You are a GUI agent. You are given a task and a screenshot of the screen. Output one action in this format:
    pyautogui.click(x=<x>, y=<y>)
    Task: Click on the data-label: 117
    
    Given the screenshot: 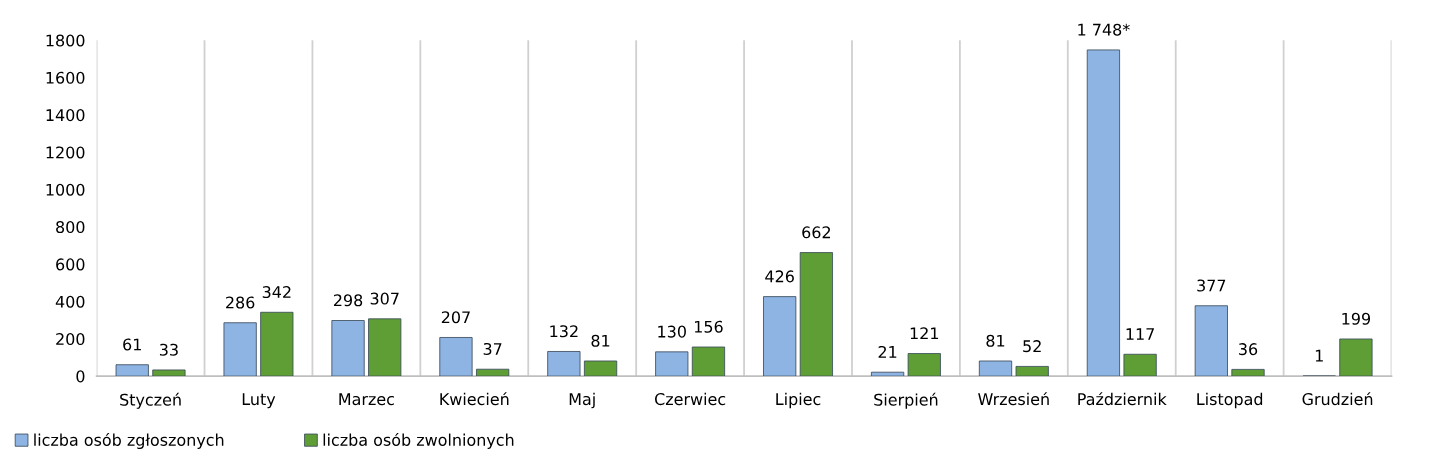 What is the action you would take?
    pyautogui.click(x=1140, y=334)
    